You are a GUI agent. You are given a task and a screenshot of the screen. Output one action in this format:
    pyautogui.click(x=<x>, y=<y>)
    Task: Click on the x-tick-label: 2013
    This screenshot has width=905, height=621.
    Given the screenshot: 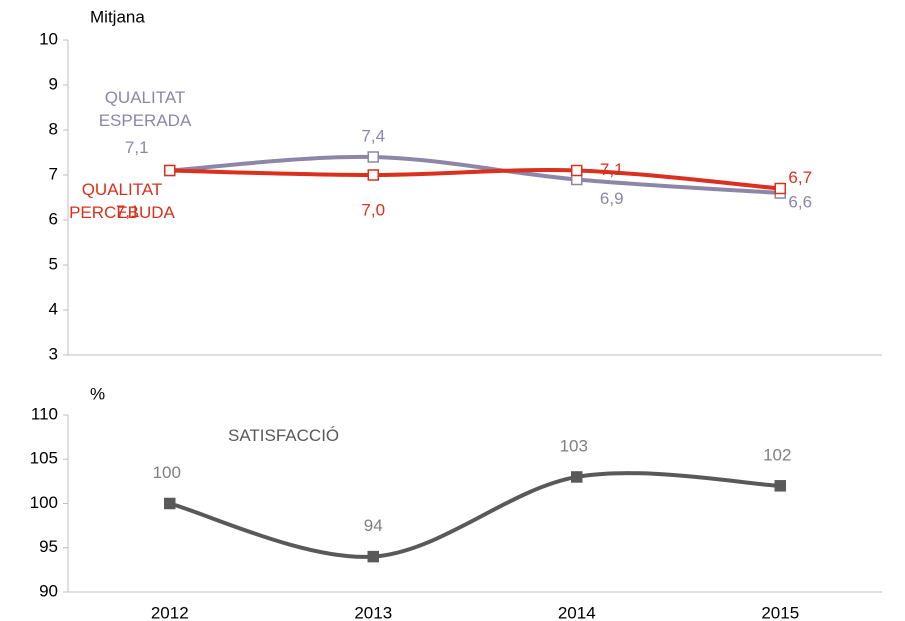 What is the action you would take?
    pyautogui.click(x=373, y=612)
    